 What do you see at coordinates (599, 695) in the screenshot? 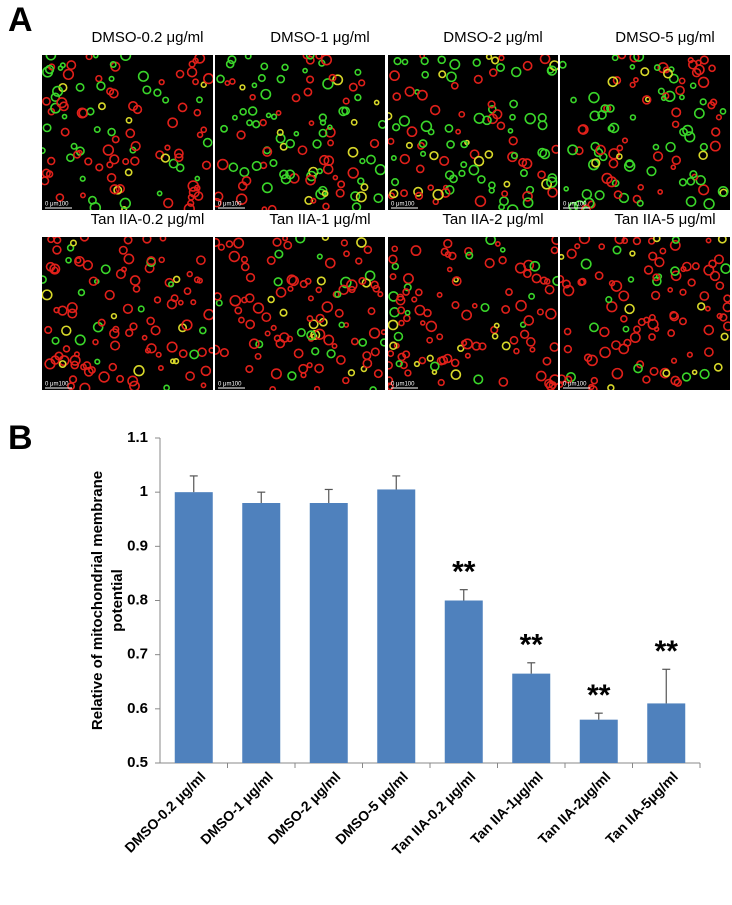
I see `significance-mark: **` at bounding box center [599, 695].